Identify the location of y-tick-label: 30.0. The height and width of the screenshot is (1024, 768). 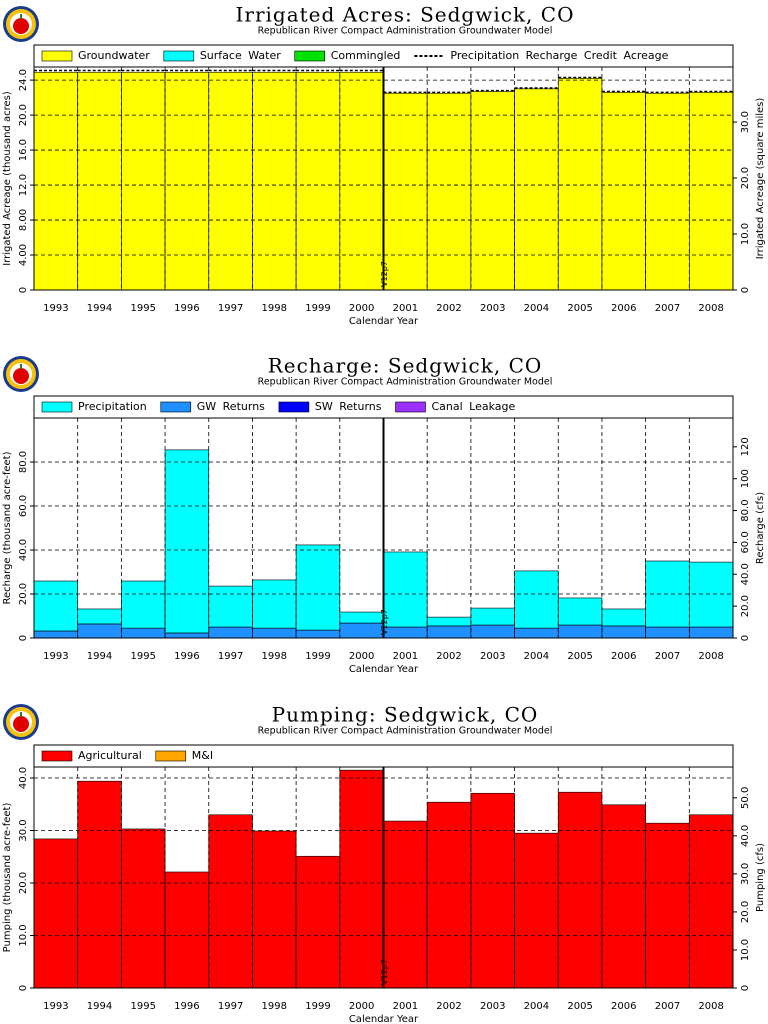
(23, 830).